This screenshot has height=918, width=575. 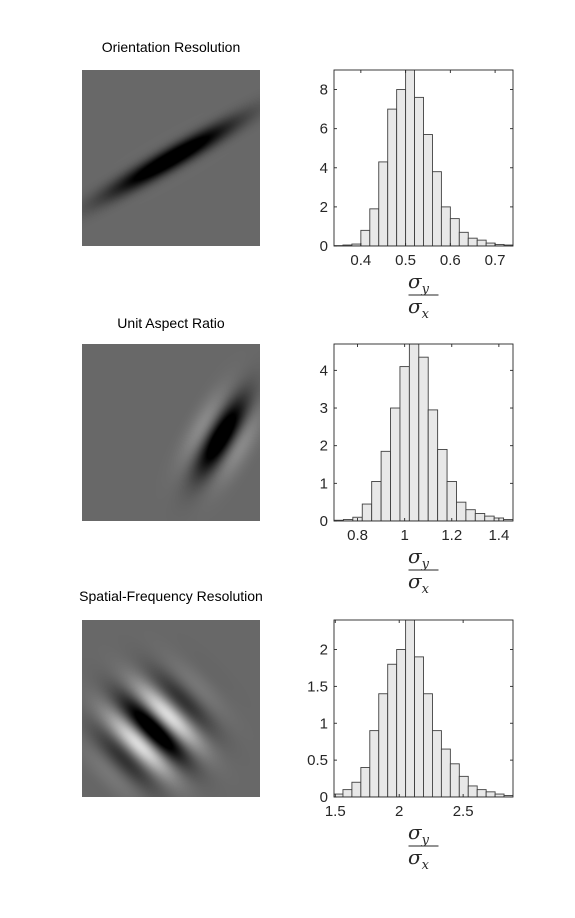 I want to click on x-tick-label: 1.5, so click(x=335, y=811).